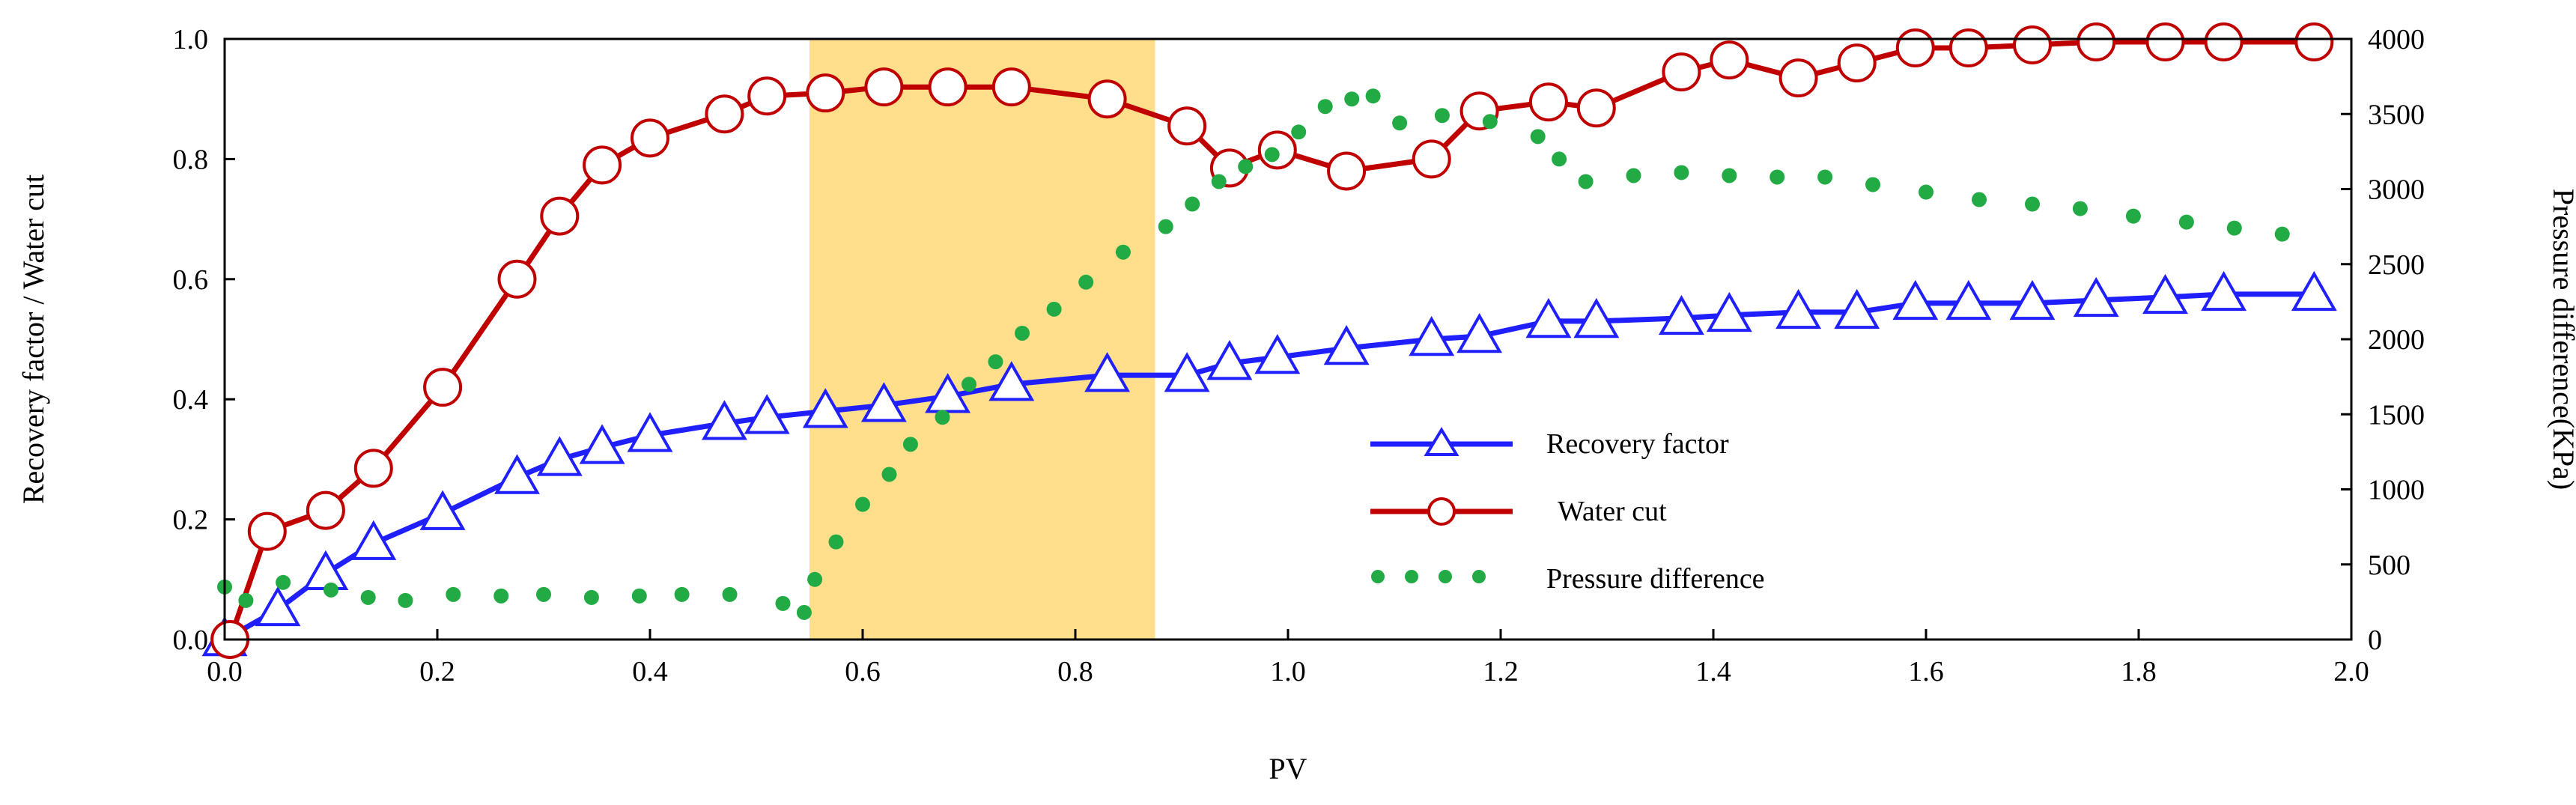 The height and width of the screenshot is (805, 2576). I want to click on legend-recovery-marker, so click(1441, 441).